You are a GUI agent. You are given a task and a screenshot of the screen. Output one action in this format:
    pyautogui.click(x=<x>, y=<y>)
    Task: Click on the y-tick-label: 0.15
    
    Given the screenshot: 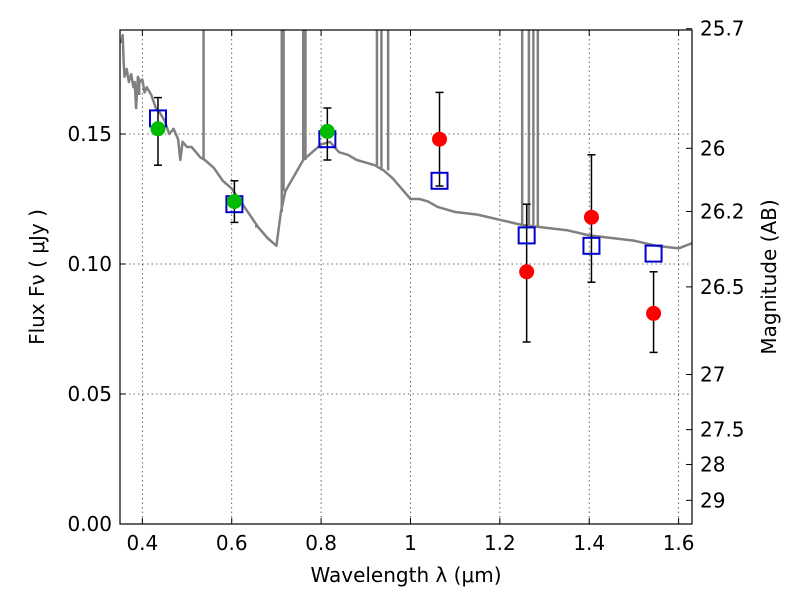 What is the action you would take?
    pyautogui.click(x=89, y=134)
    